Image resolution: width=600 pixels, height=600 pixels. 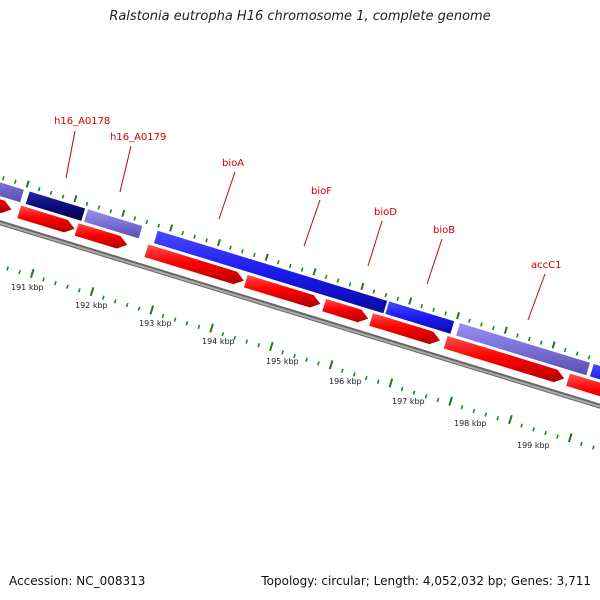 What do you see at coordinates (408, 401) in the screenshot?
I see `kbp-label: 197 kbp` at bounding box center [408, 401].